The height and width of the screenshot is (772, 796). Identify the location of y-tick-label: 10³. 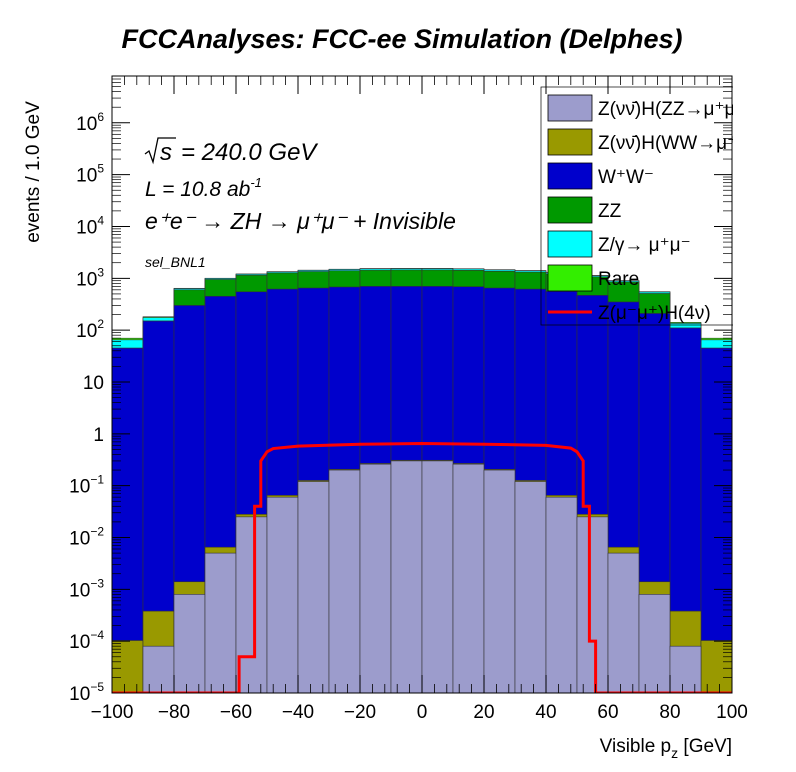
(90, 277).